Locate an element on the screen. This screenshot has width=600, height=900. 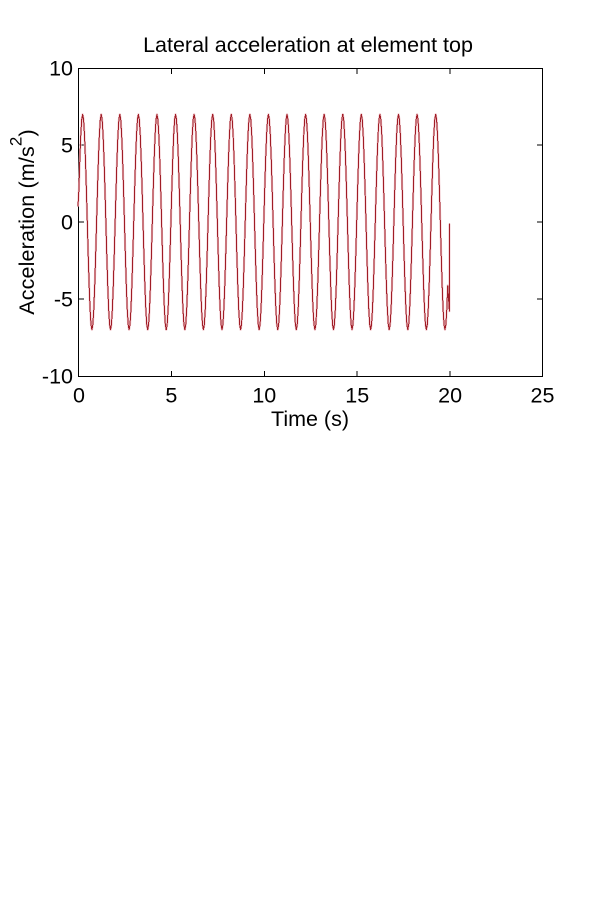
svg-text: Time (s) is located at coordinates (310, 419).